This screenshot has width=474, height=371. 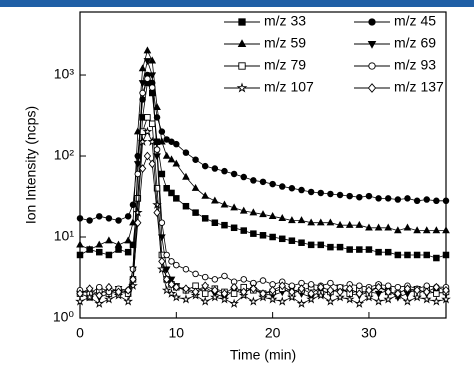 What do you see at coordinates (369, 333) in the screenshot?
I see `x-tick-label: 30` at bounding box center [369, 333].